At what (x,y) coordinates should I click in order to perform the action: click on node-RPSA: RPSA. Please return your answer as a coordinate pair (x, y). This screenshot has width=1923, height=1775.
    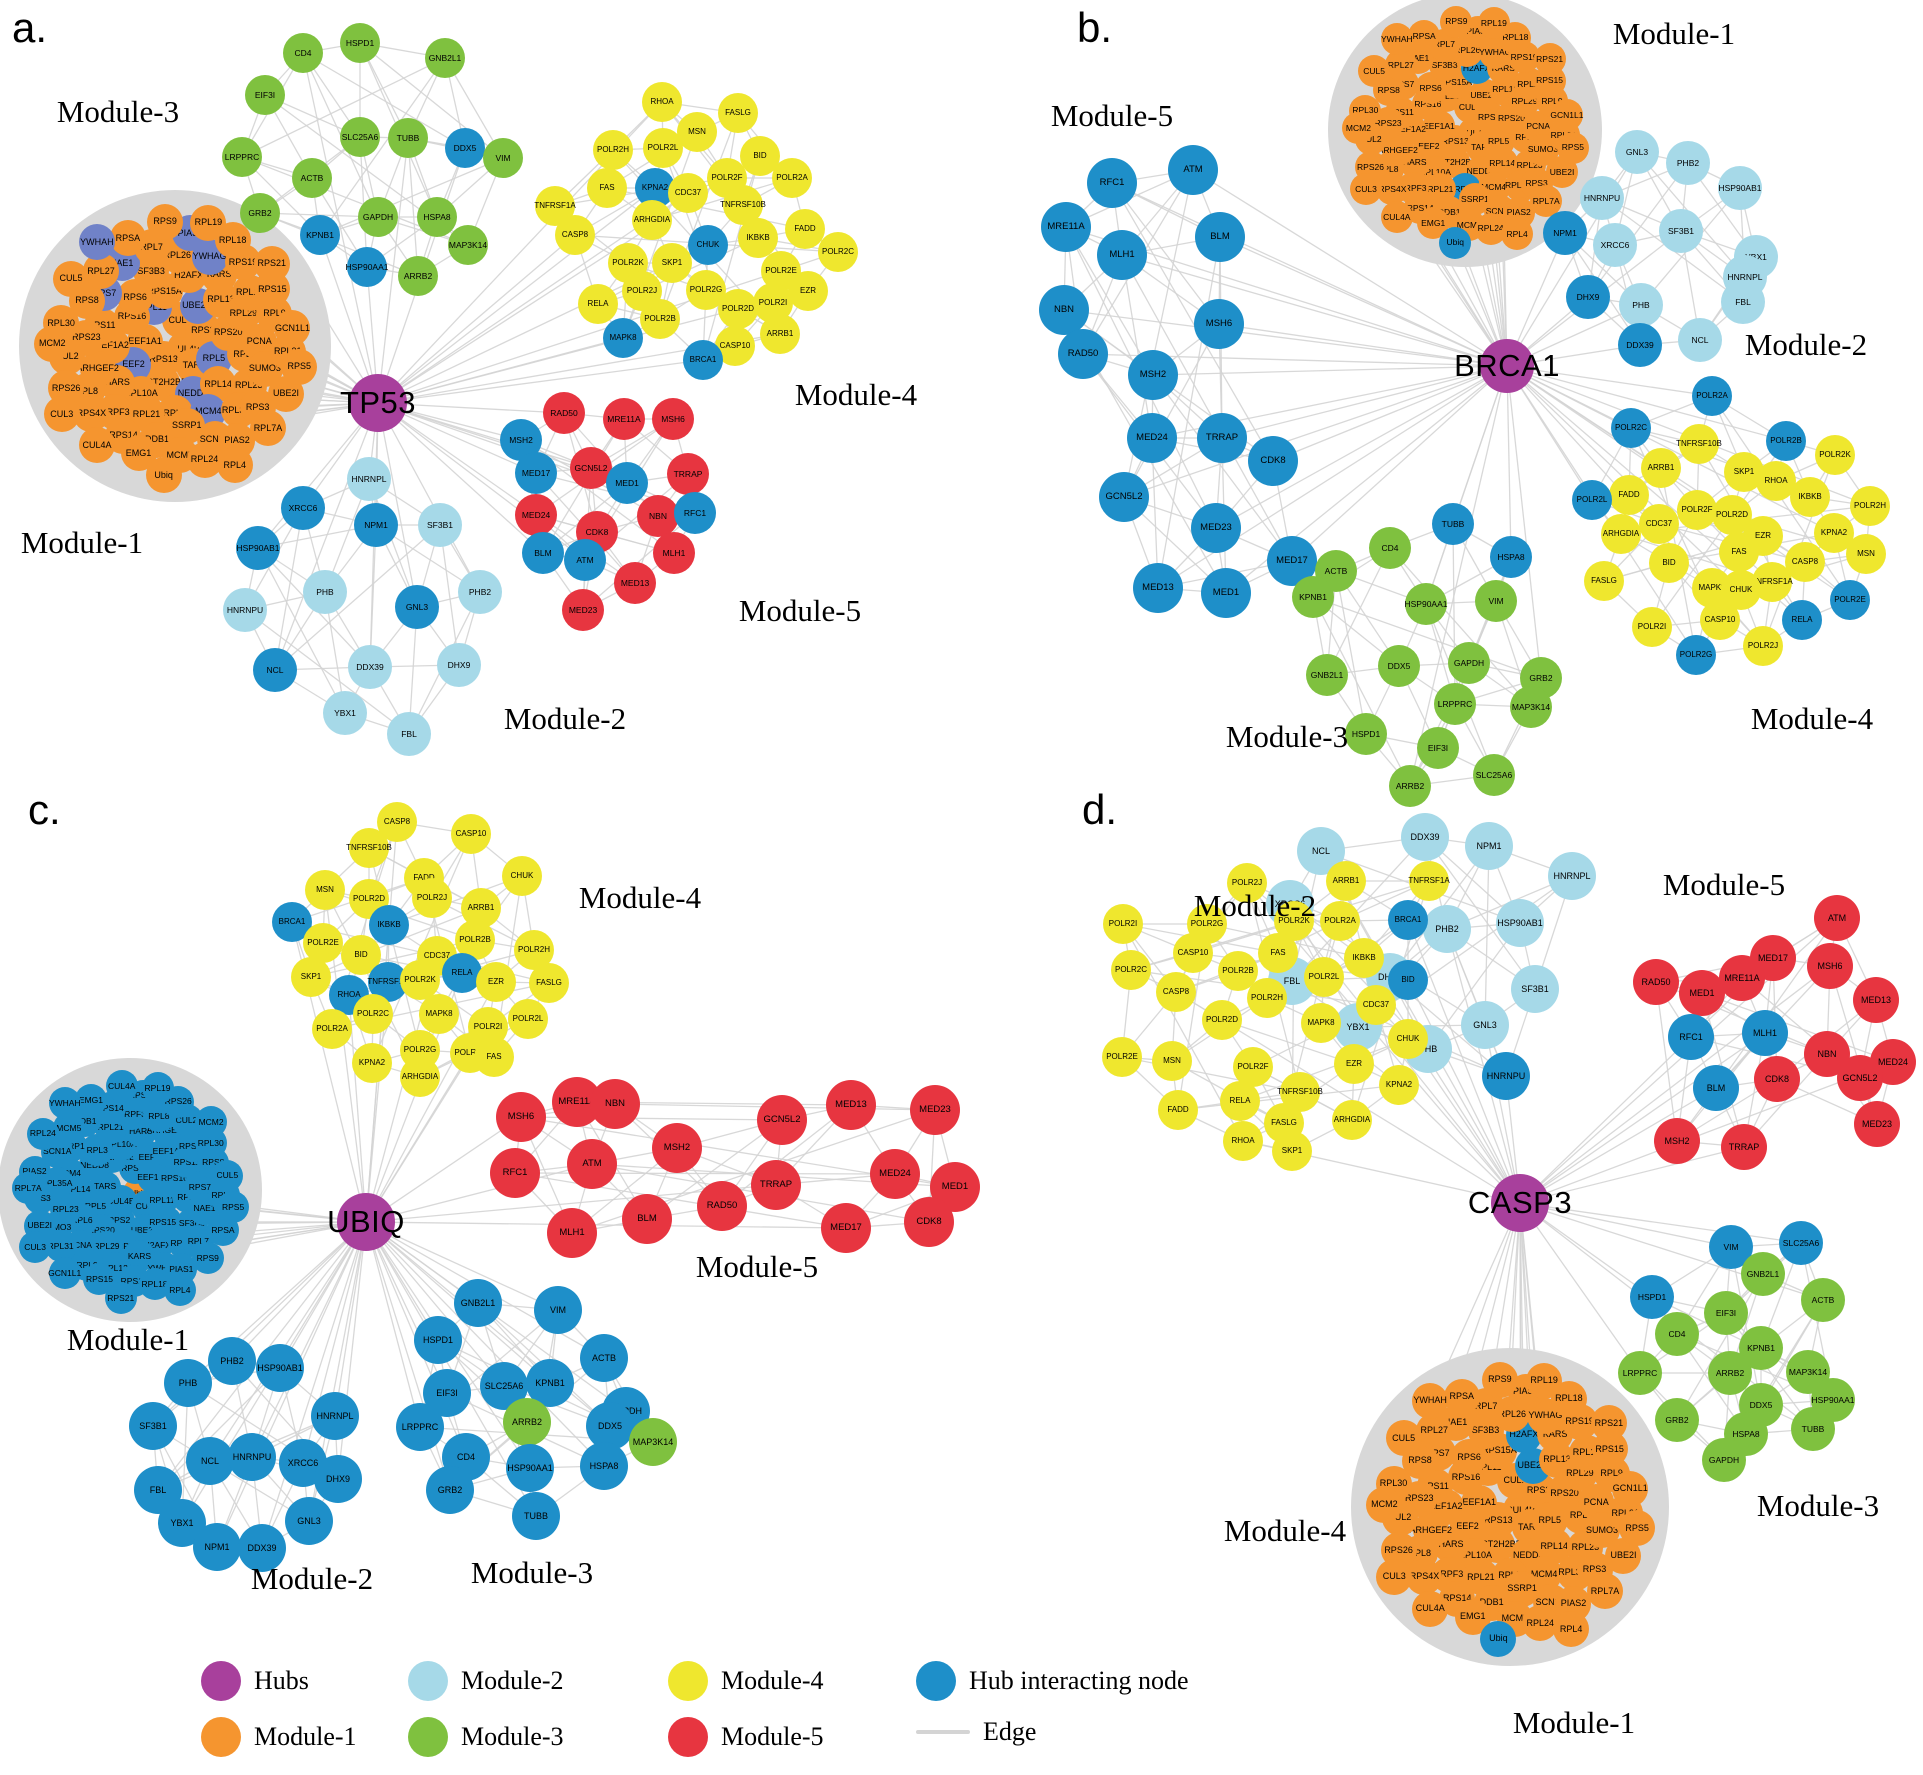
    Looking at the image, I should click on (1424, 35).